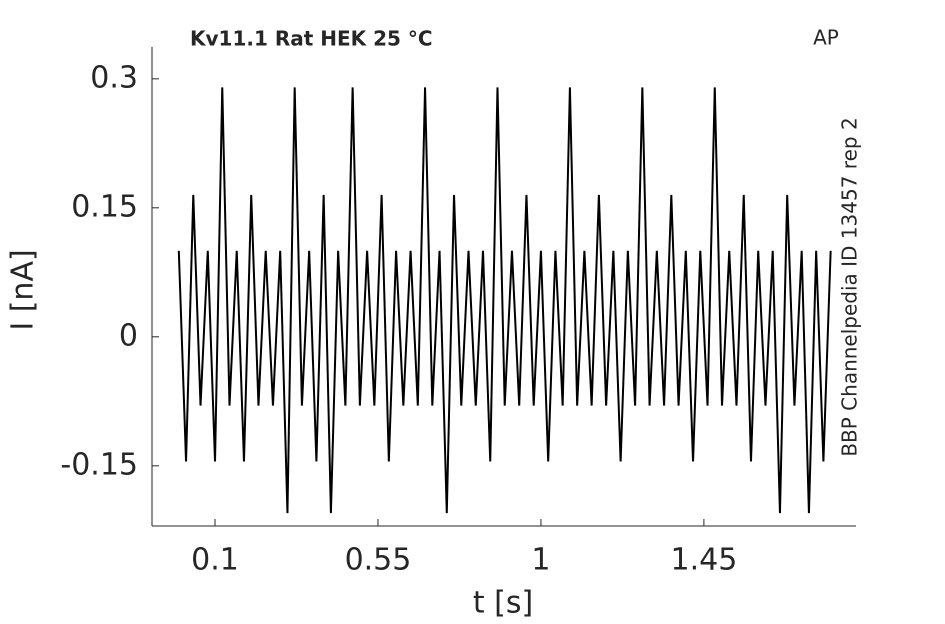 The width and height of the screenshot is (945, 624). What do you see at coordinates (215, 560) in the screenshot?
I see `x-tick-label: 0.1` at bounding box center [215, 560].